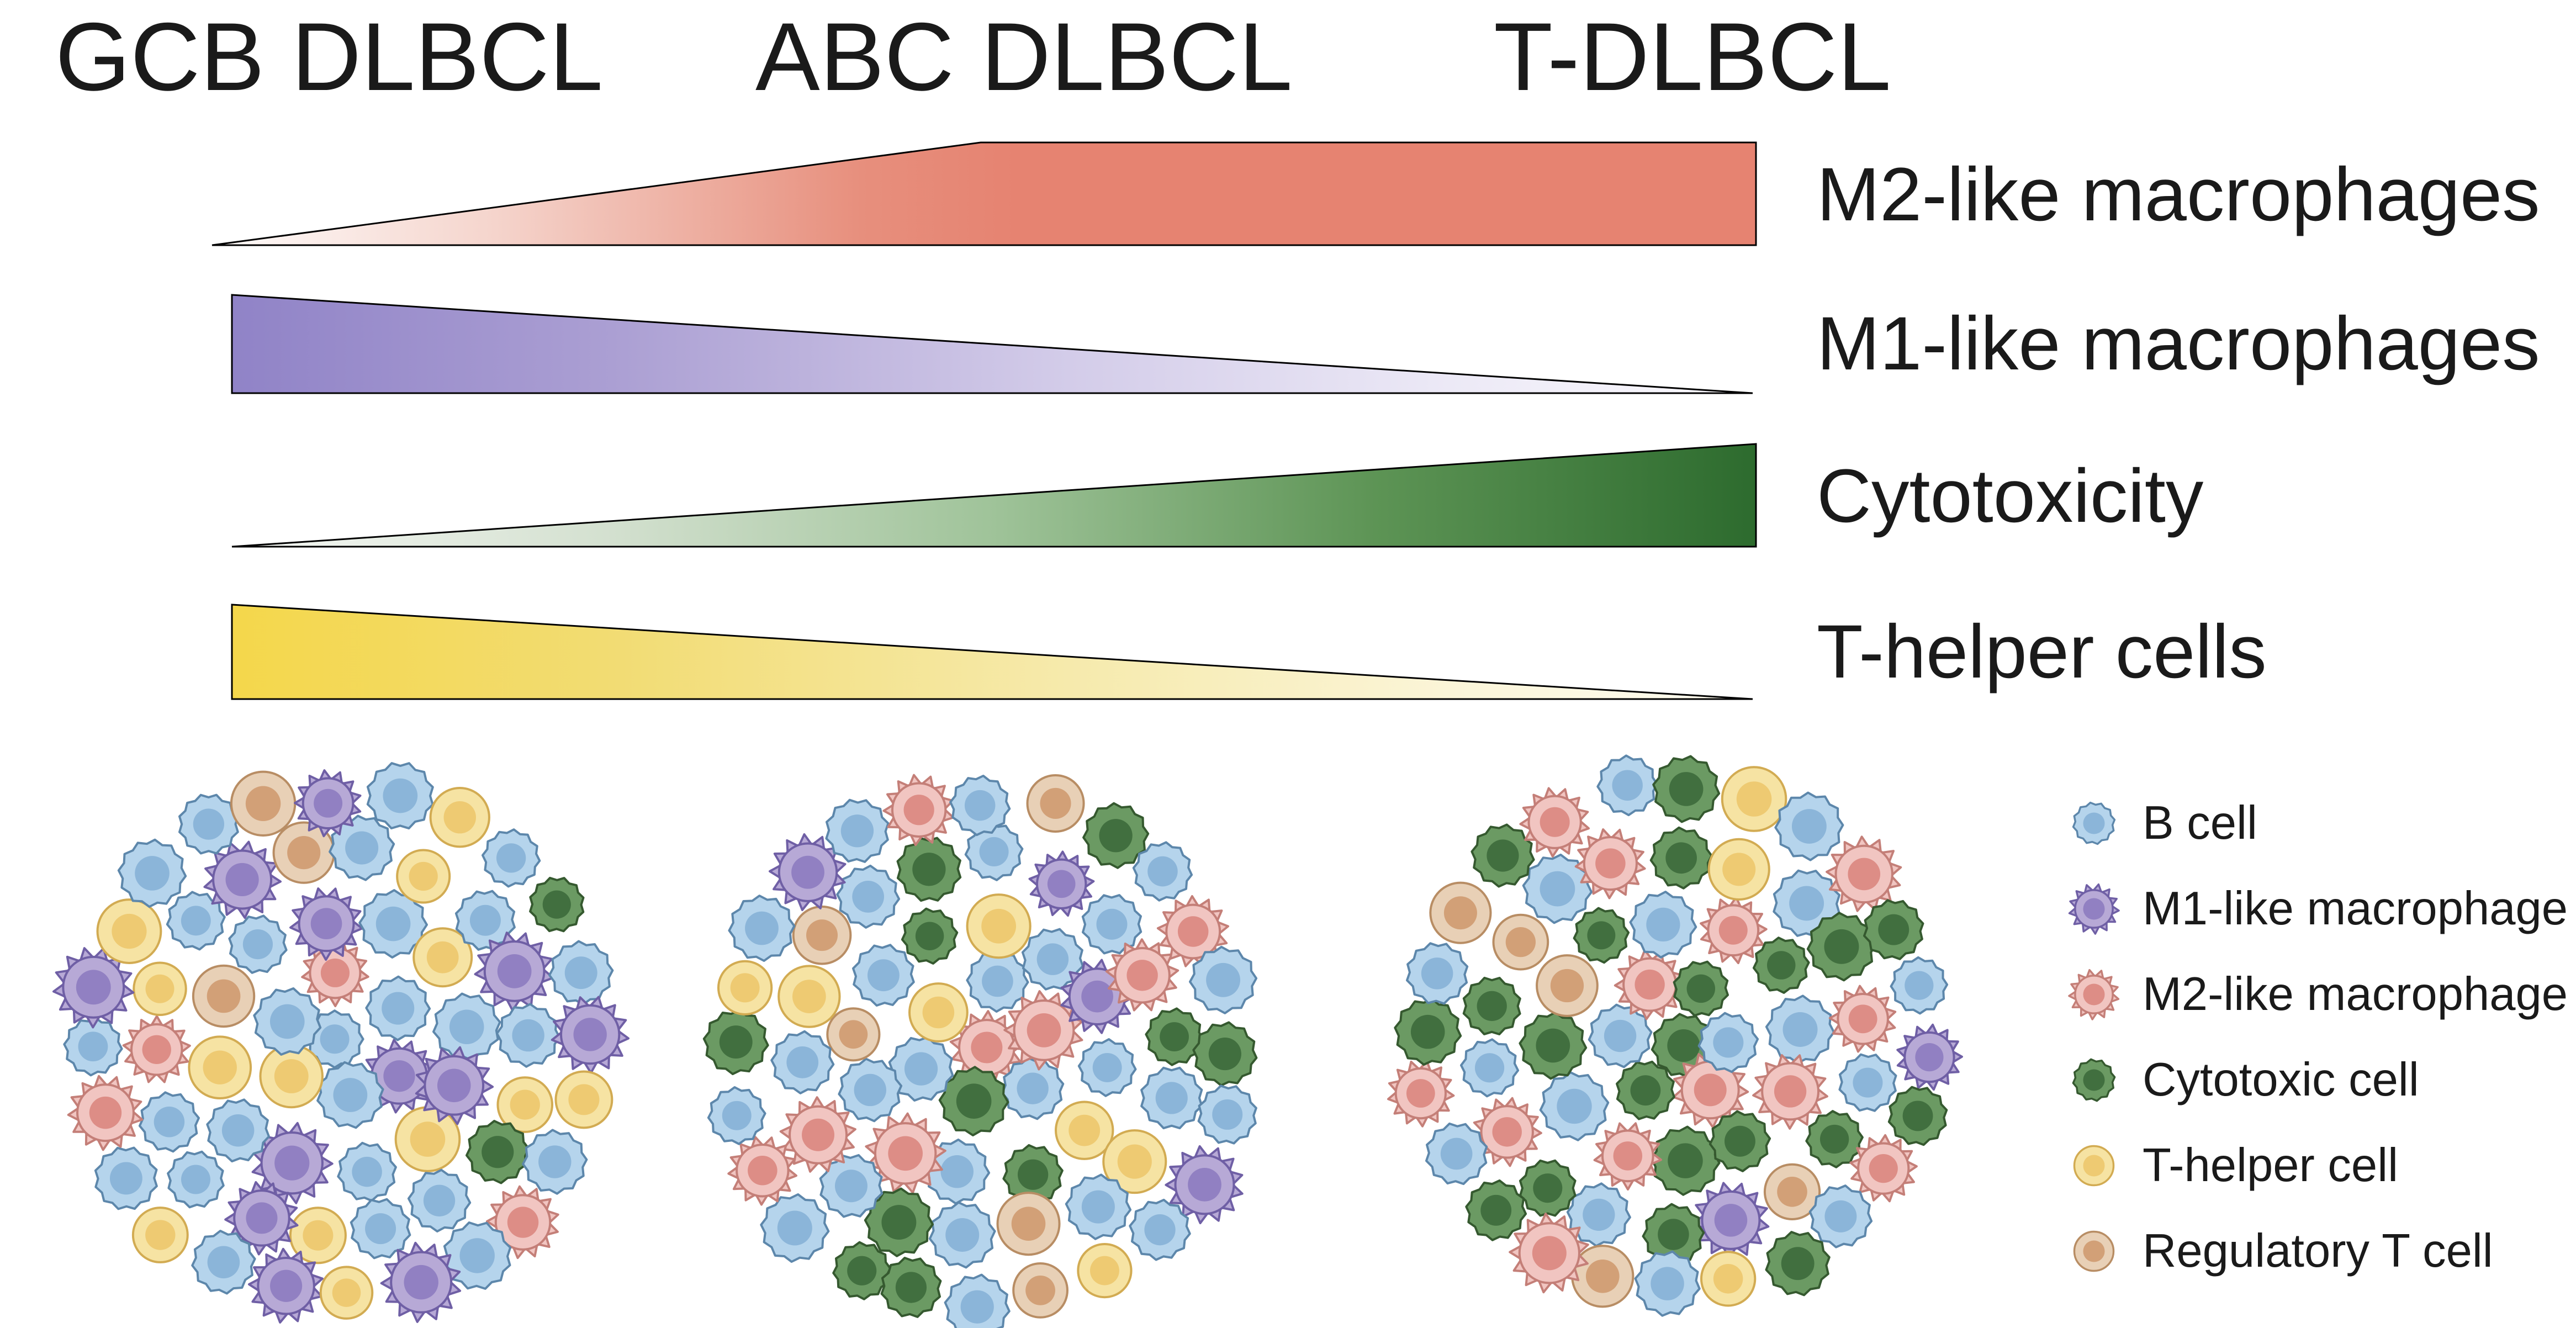 Image resolution: width=2576 pixels, height=1328 pixels. I want to click on legend-label-cytotoxic-cell: Cytotoxic cell, so click(2281, 1080).